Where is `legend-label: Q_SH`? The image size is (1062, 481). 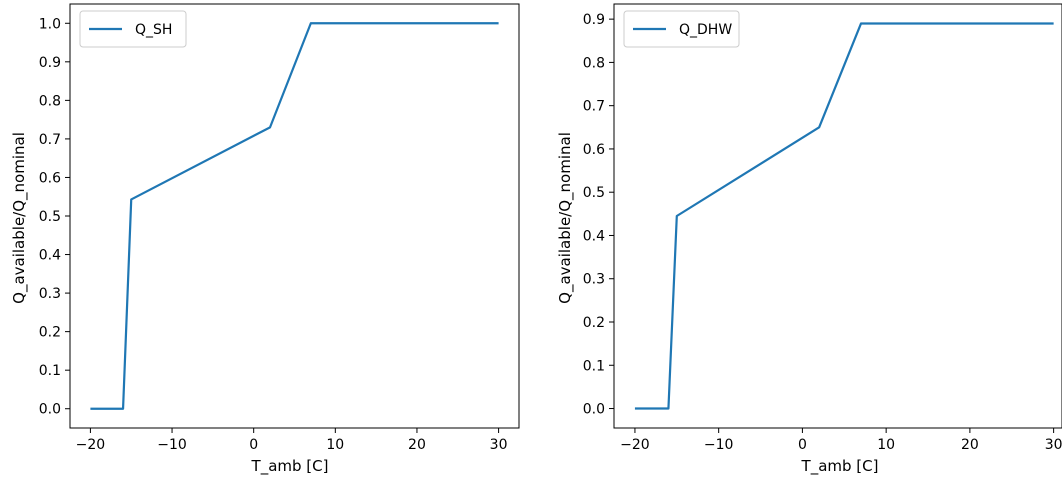 legend-label: Q_SH is located at coordinates (153, 30).